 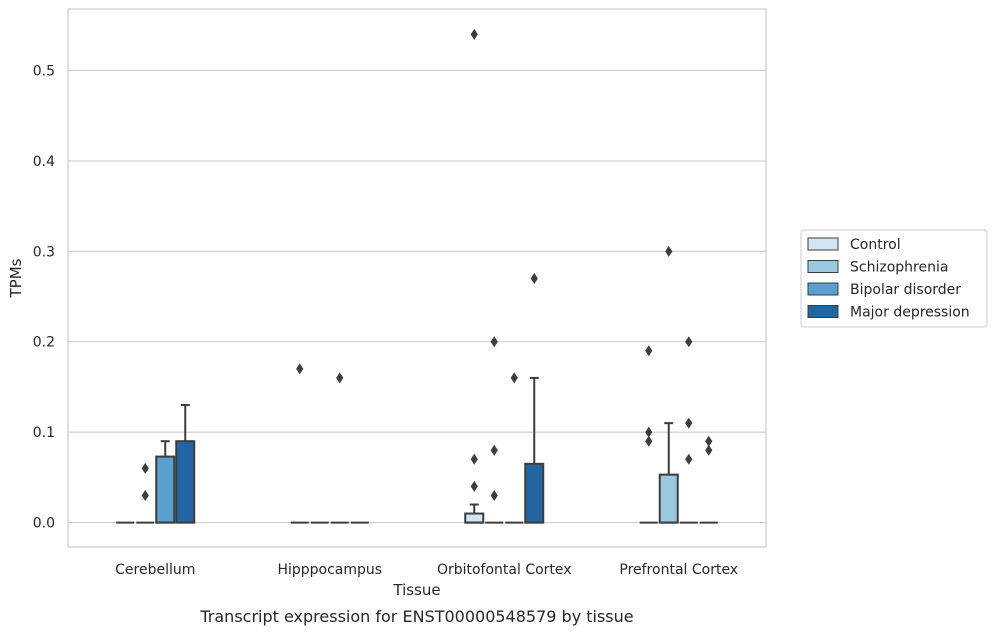 What do you see at coordinates (416, 590) in the screenshot?
I see `x-axis-label: Tissue` at bounding box center [416, 590].